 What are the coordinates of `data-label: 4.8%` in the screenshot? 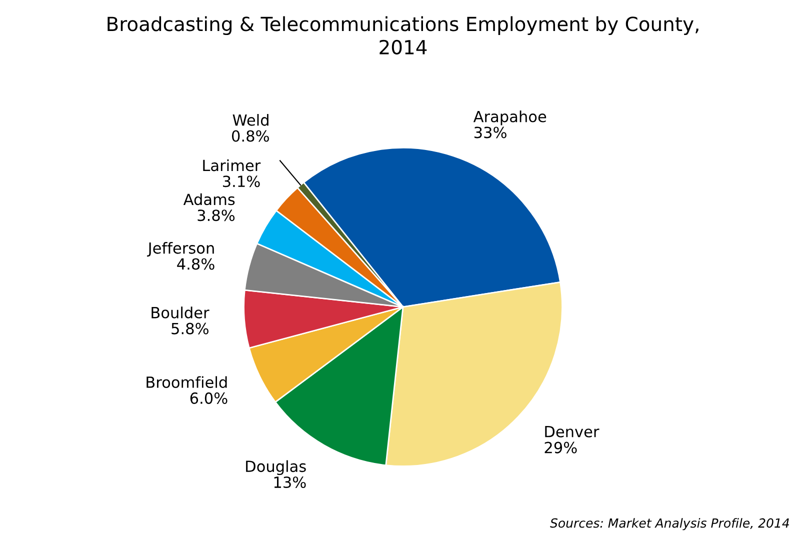 It's located at (195, 264).